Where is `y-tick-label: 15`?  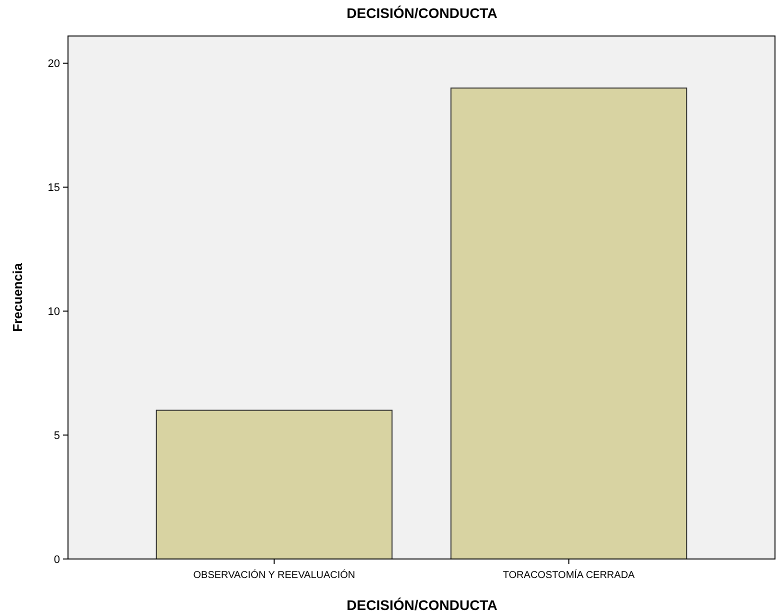 y-tick-label: 15 is located at coordinates (54, 188).